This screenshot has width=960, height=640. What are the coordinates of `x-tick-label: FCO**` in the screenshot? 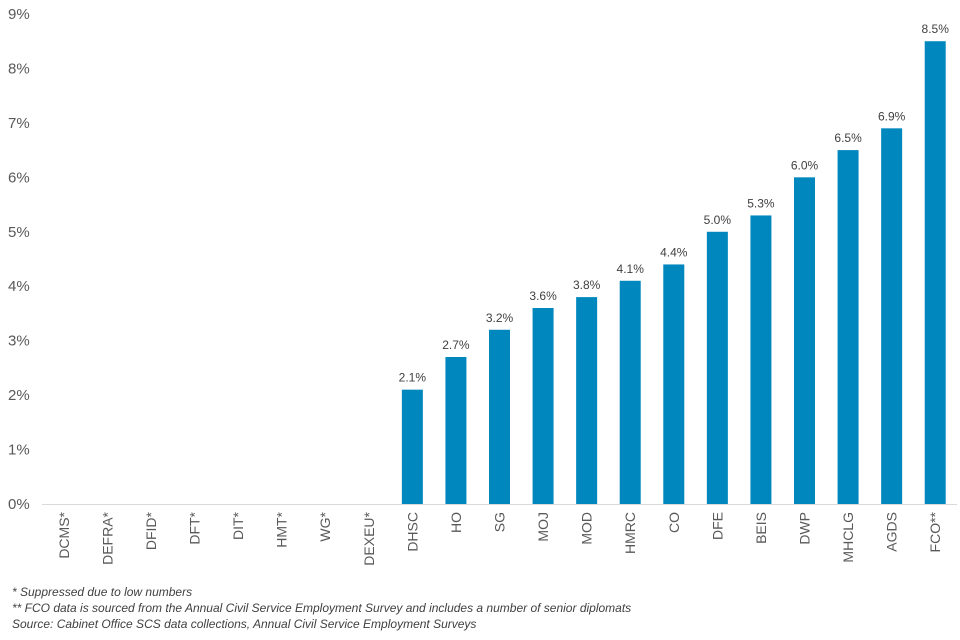 It's located at (935, 531).